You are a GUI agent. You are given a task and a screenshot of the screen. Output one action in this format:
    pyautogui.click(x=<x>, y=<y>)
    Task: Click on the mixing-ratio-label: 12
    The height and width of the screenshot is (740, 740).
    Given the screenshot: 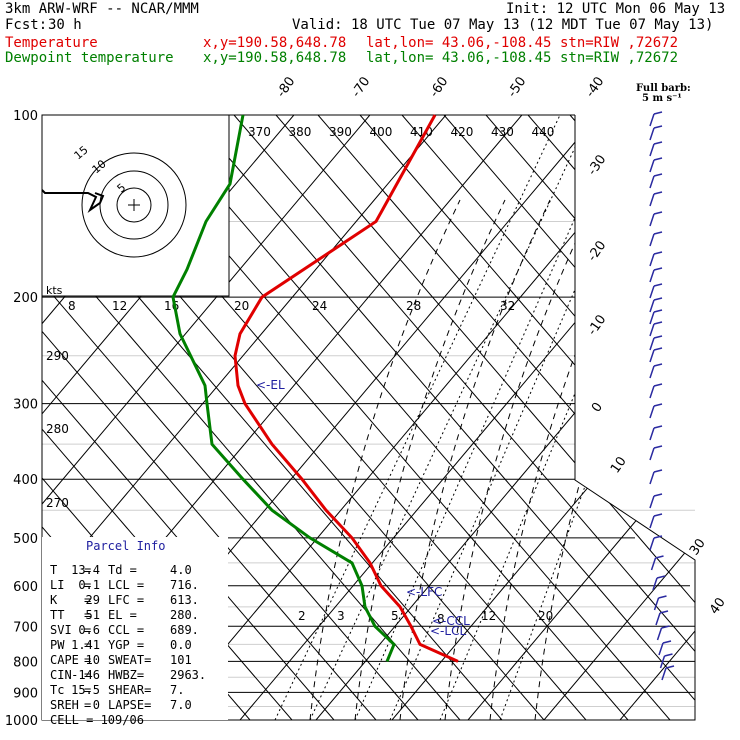 What is the action you would take?
    pyautogui.click(x=488, y=616)
    